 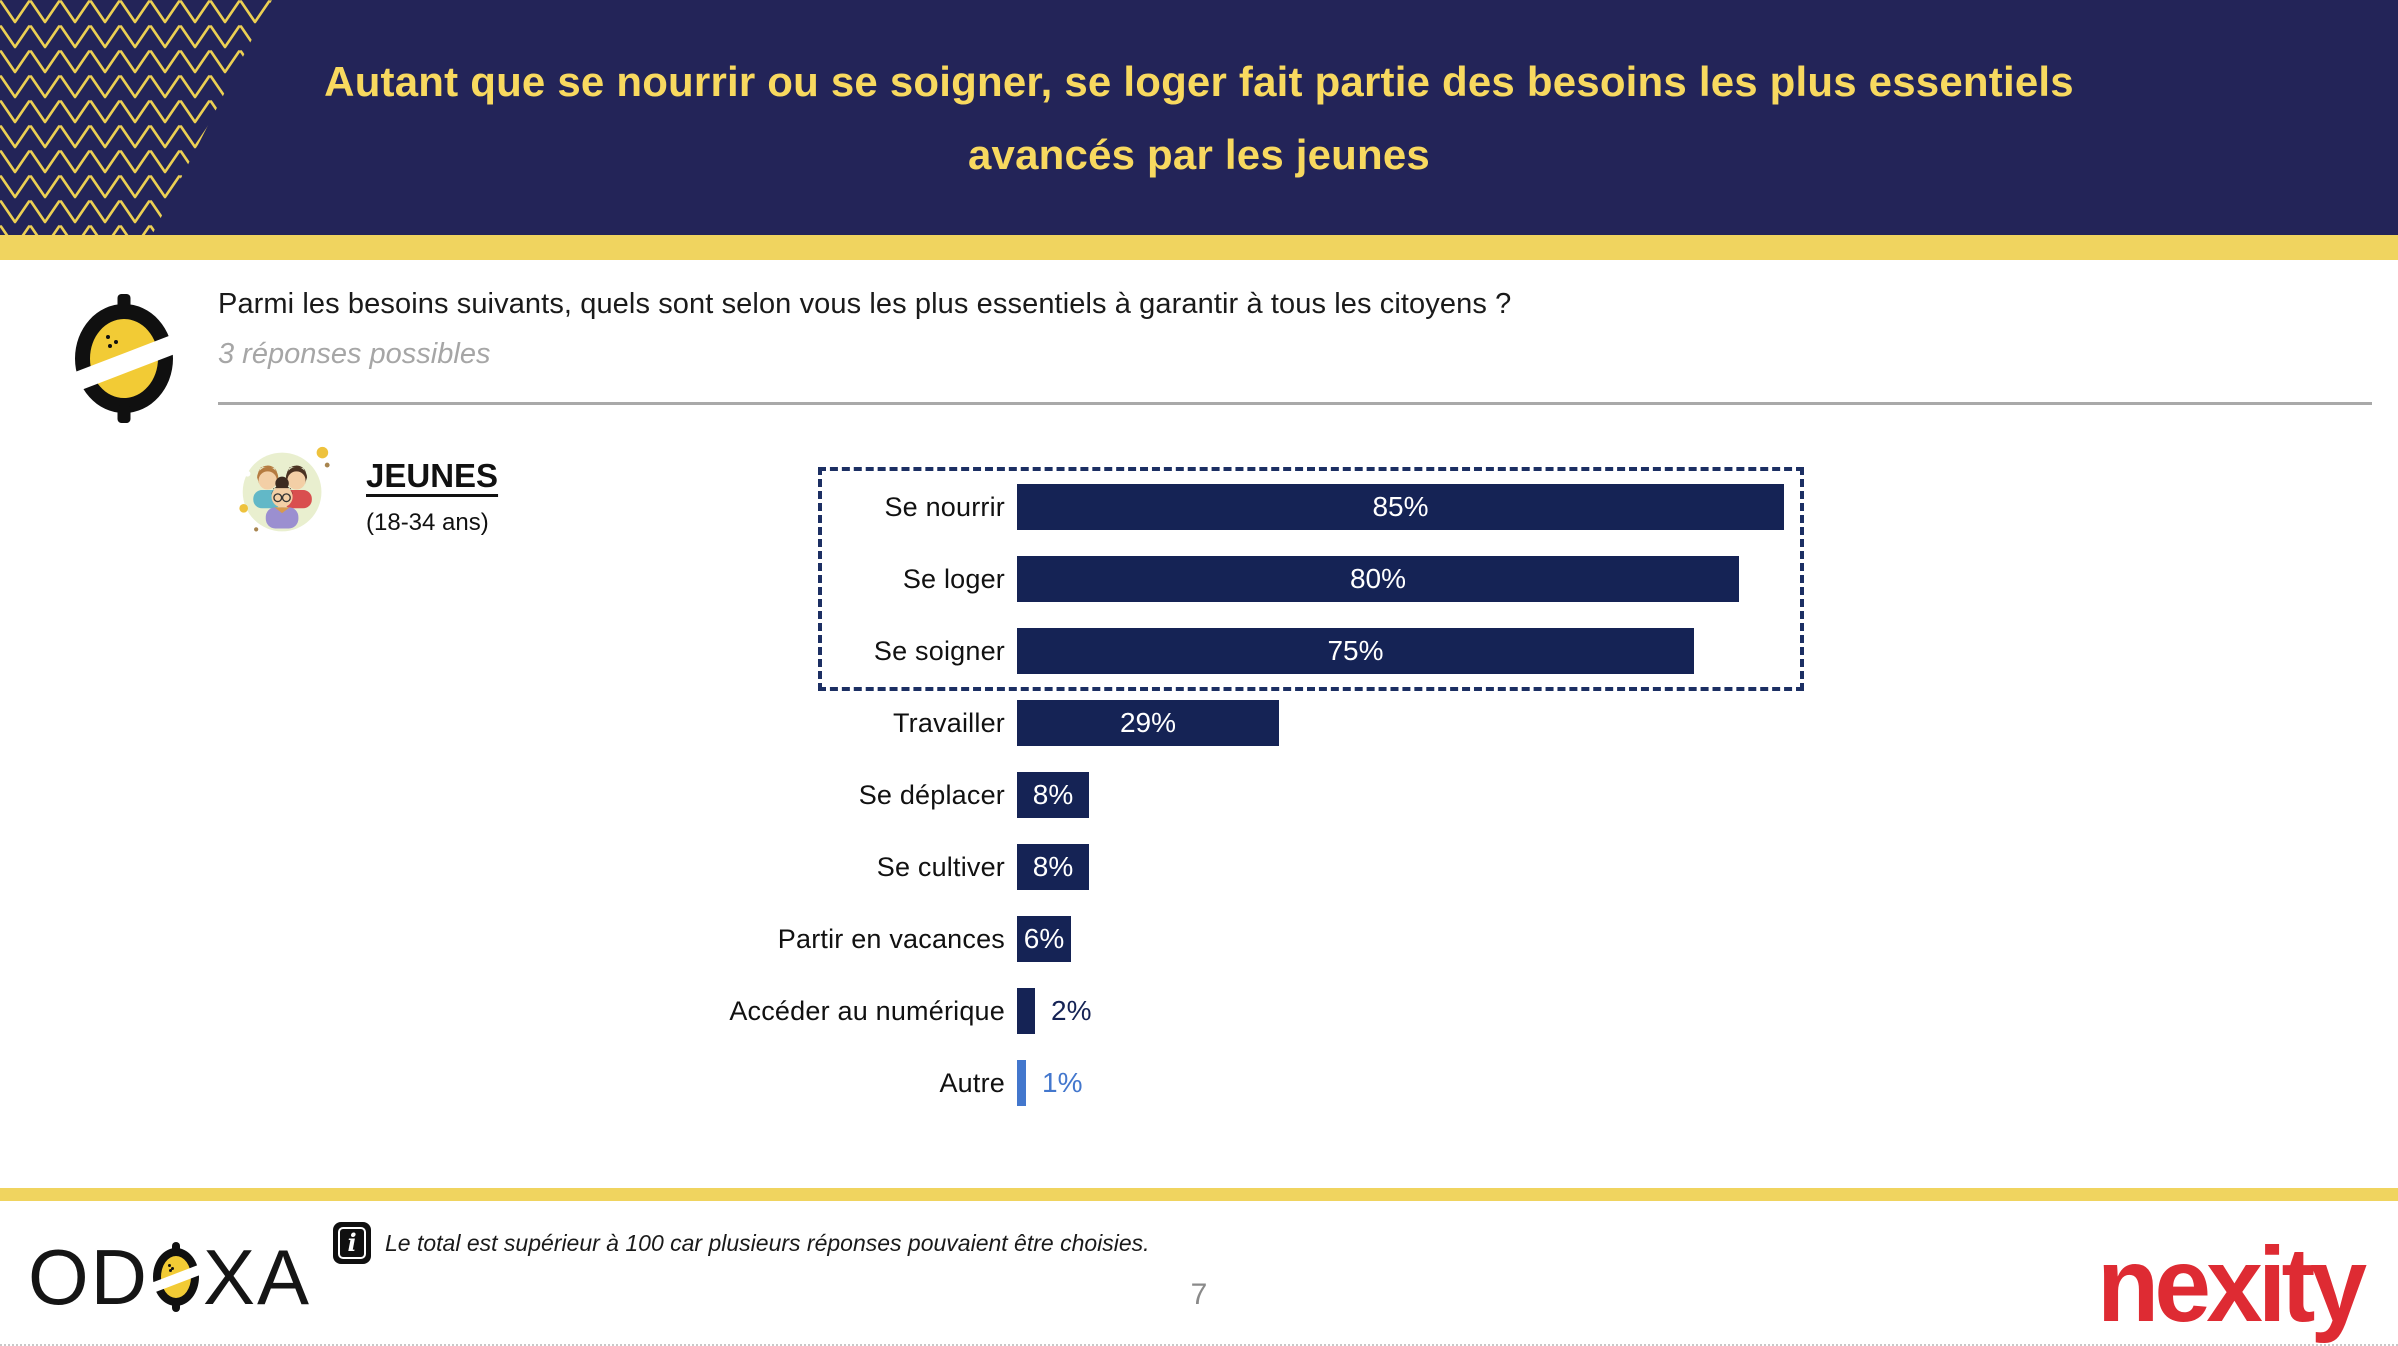 I want to click on chart-row-se-soigner: Se soigner 75%, so click(x=1340, y=651).